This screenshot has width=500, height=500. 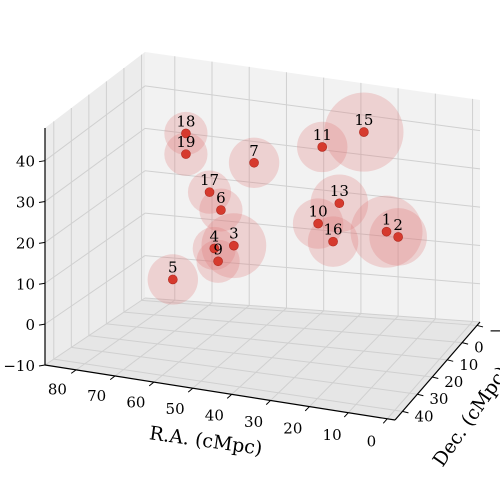 I want to click on y-tick-label: 10, so click(x=468, y=365).